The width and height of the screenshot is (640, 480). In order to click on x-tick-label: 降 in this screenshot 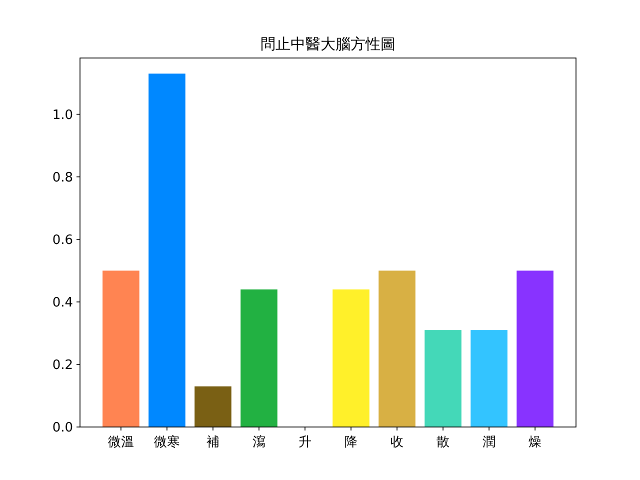, I will do `click(351, 442)`.